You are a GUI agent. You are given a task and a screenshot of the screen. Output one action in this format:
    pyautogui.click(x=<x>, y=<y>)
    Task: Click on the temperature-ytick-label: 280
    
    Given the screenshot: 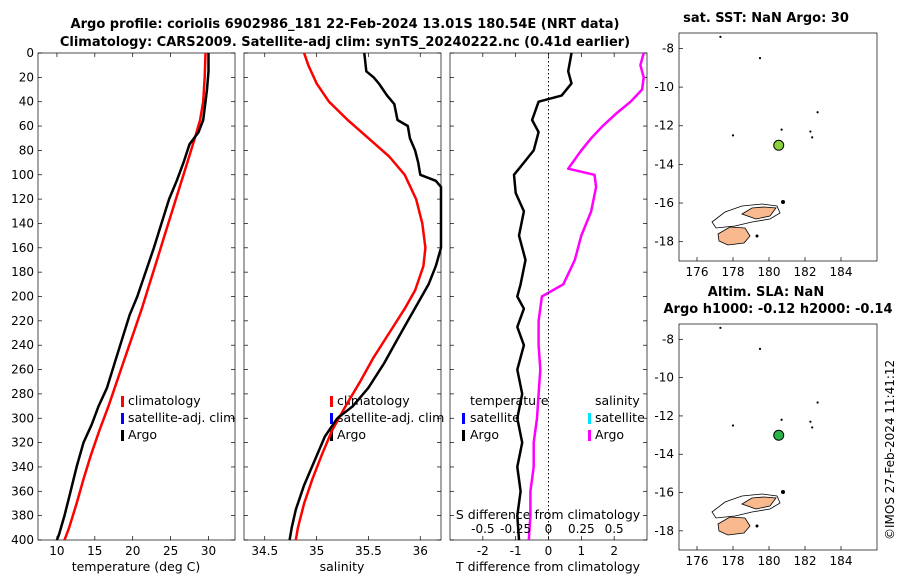 What is the action you would take?
    pyautogui.click(x=22, y=394)
    